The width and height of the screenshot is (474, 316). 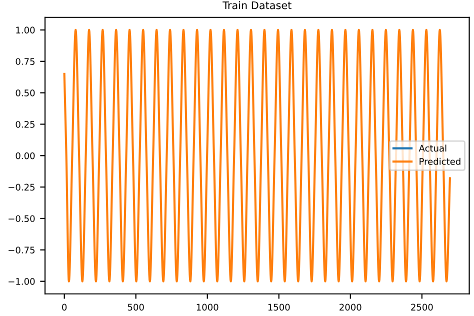 I want to click on y-tick-label: −0.25, so click(x=21, y=187).